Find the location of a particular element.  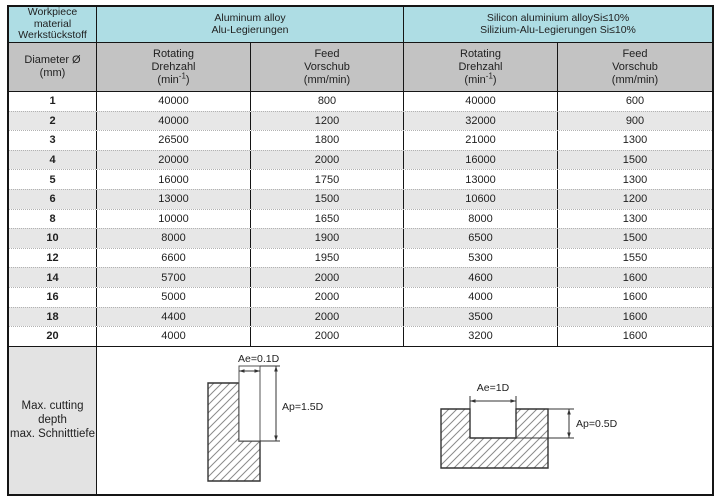

aluminum-alloy-en: Aluminum alloy is located at coordinates (250, 18).